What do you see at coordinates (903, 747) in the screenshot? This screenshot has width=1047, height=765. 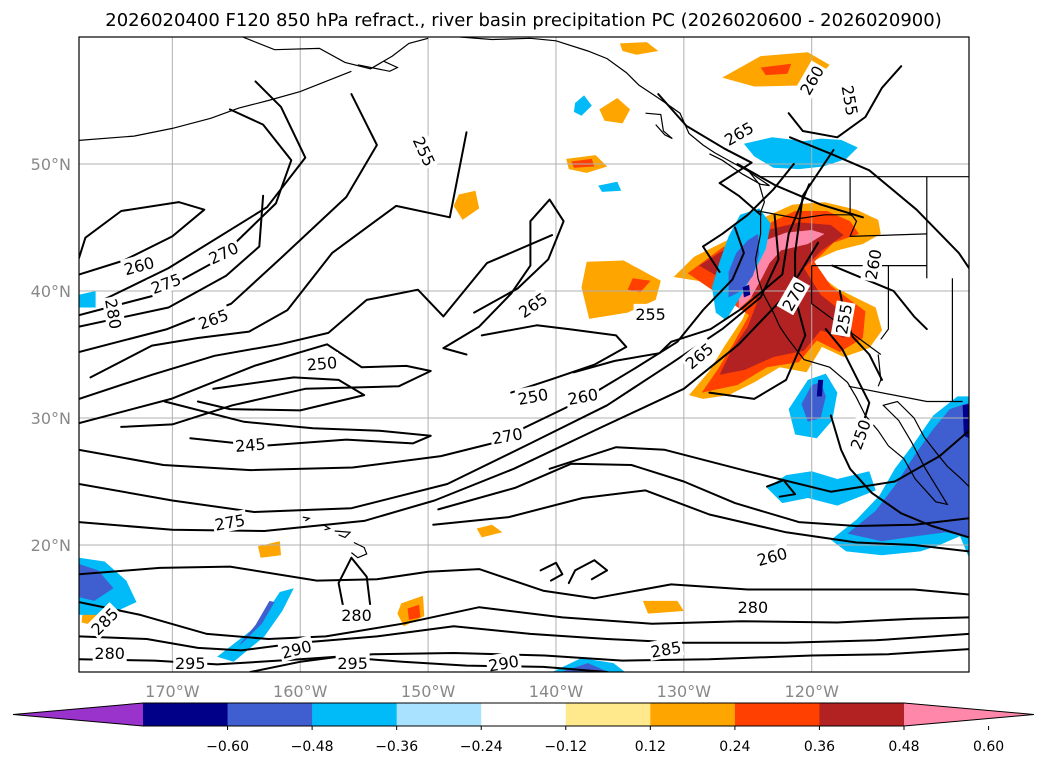 I see `colorbar-tick-label: 0.48` at bounding box center [903, 747].